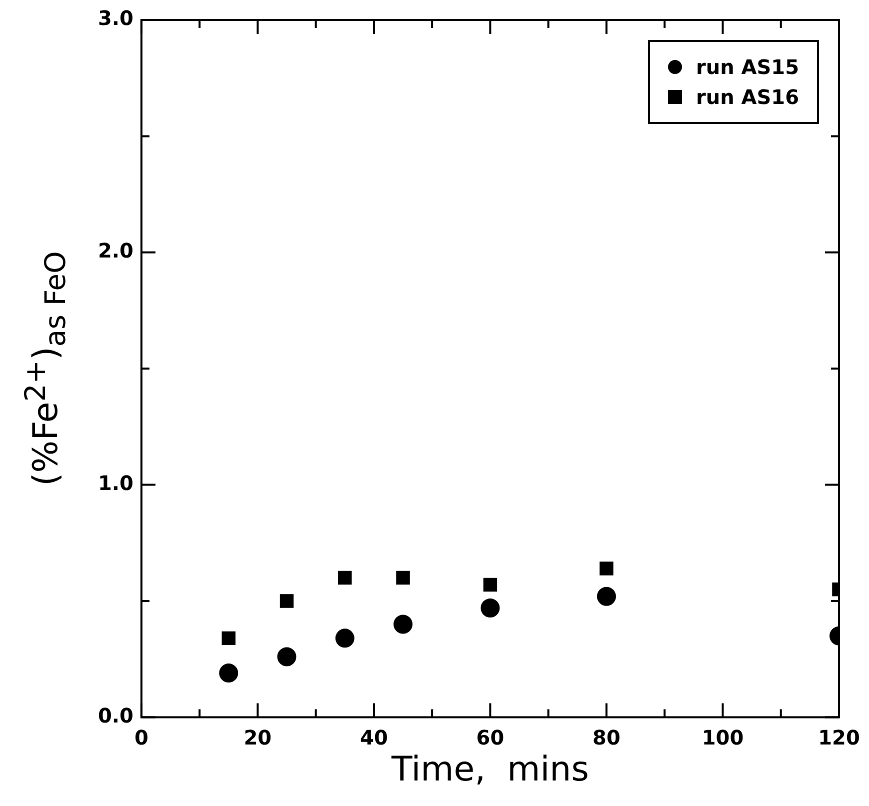  Describe the element at coordinates (374, 737) in the screenshot. I see `x-tick-label: 40` at that location.